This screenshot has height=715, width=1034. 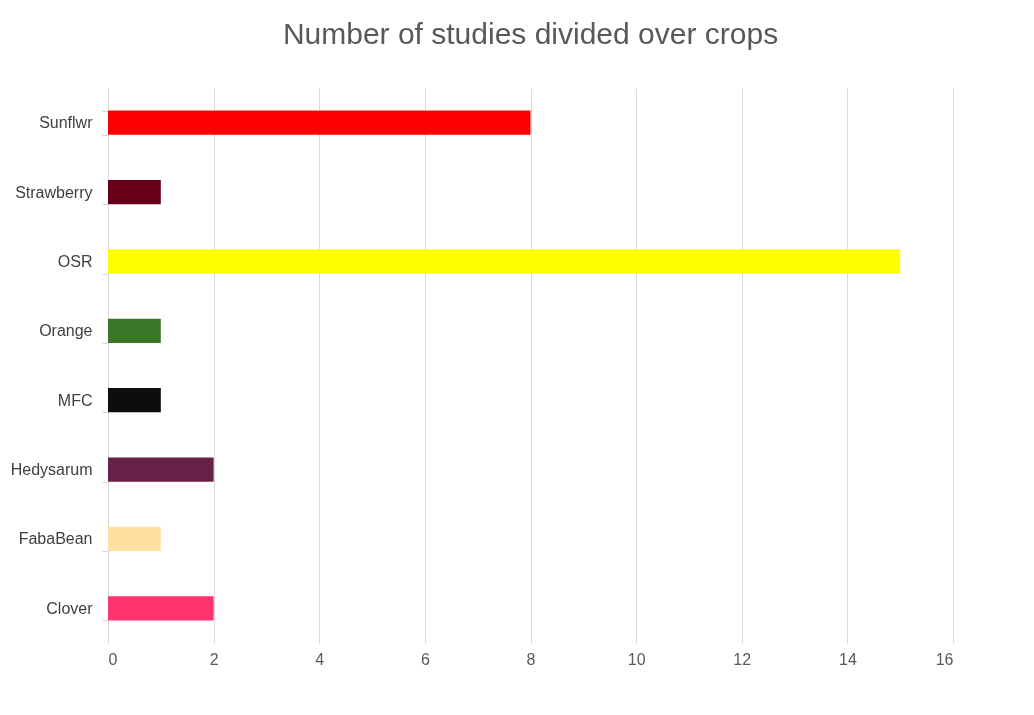 I want to click on y-tick-label: OSR, so click(x=75, y=261).